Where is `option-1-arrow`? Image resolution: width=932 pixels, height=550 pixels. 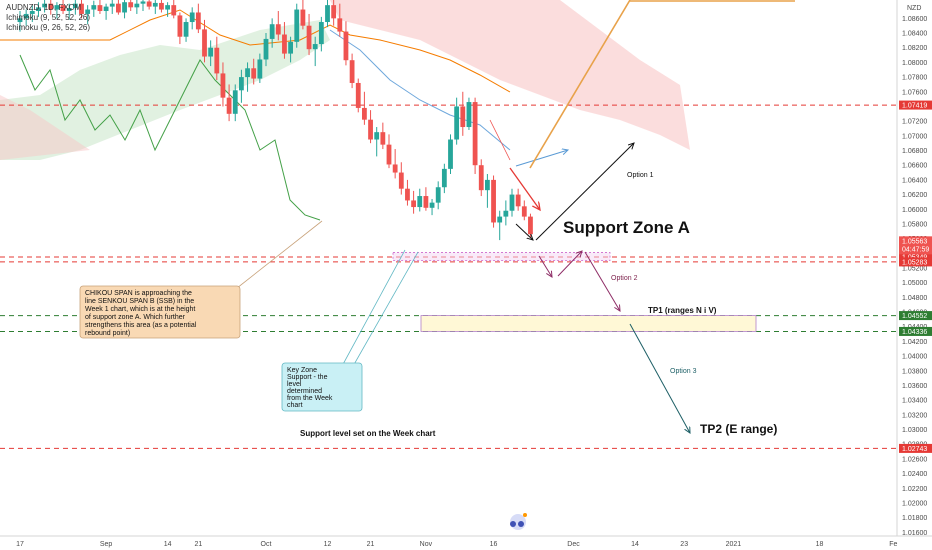 option-1-arrow is located at coordinates (584, 192).